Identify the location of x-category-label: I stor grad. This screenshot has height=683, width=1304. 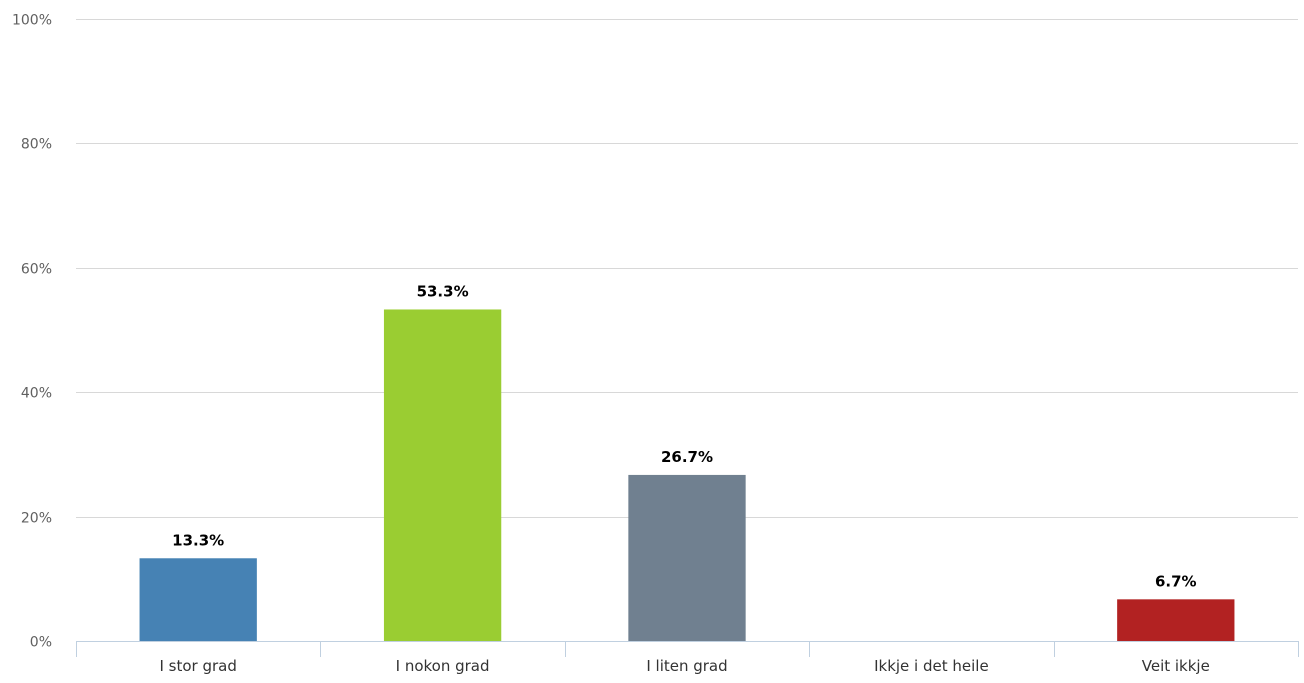
(197, 666).